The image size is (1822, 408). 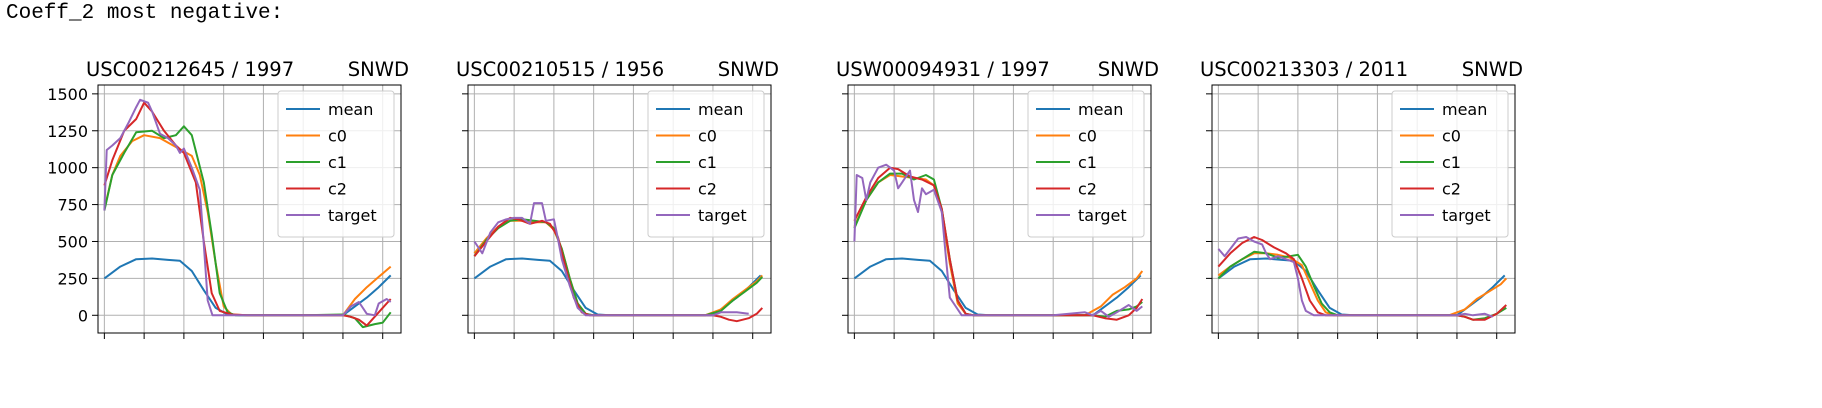 I want to click on chart-panel-2: USC00210515 / 1956 SNWD mean c0 c1 c2 target, so click(x=617, y=198).